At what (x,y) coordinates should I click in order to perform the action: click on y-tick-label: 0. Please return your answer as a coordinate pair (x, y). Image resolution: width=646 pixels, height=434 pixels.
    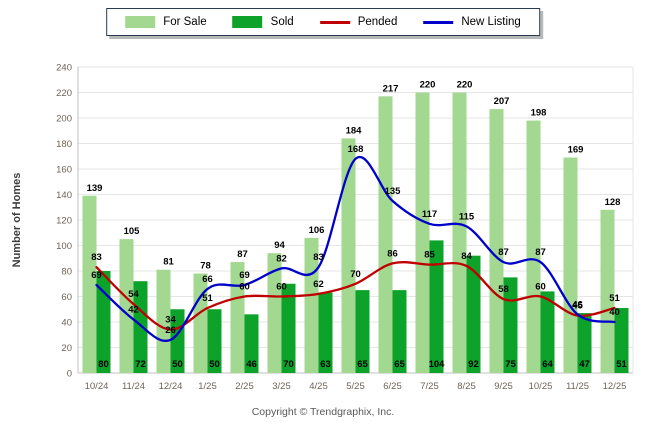
    Looking at the image, I should click on (69, 374).